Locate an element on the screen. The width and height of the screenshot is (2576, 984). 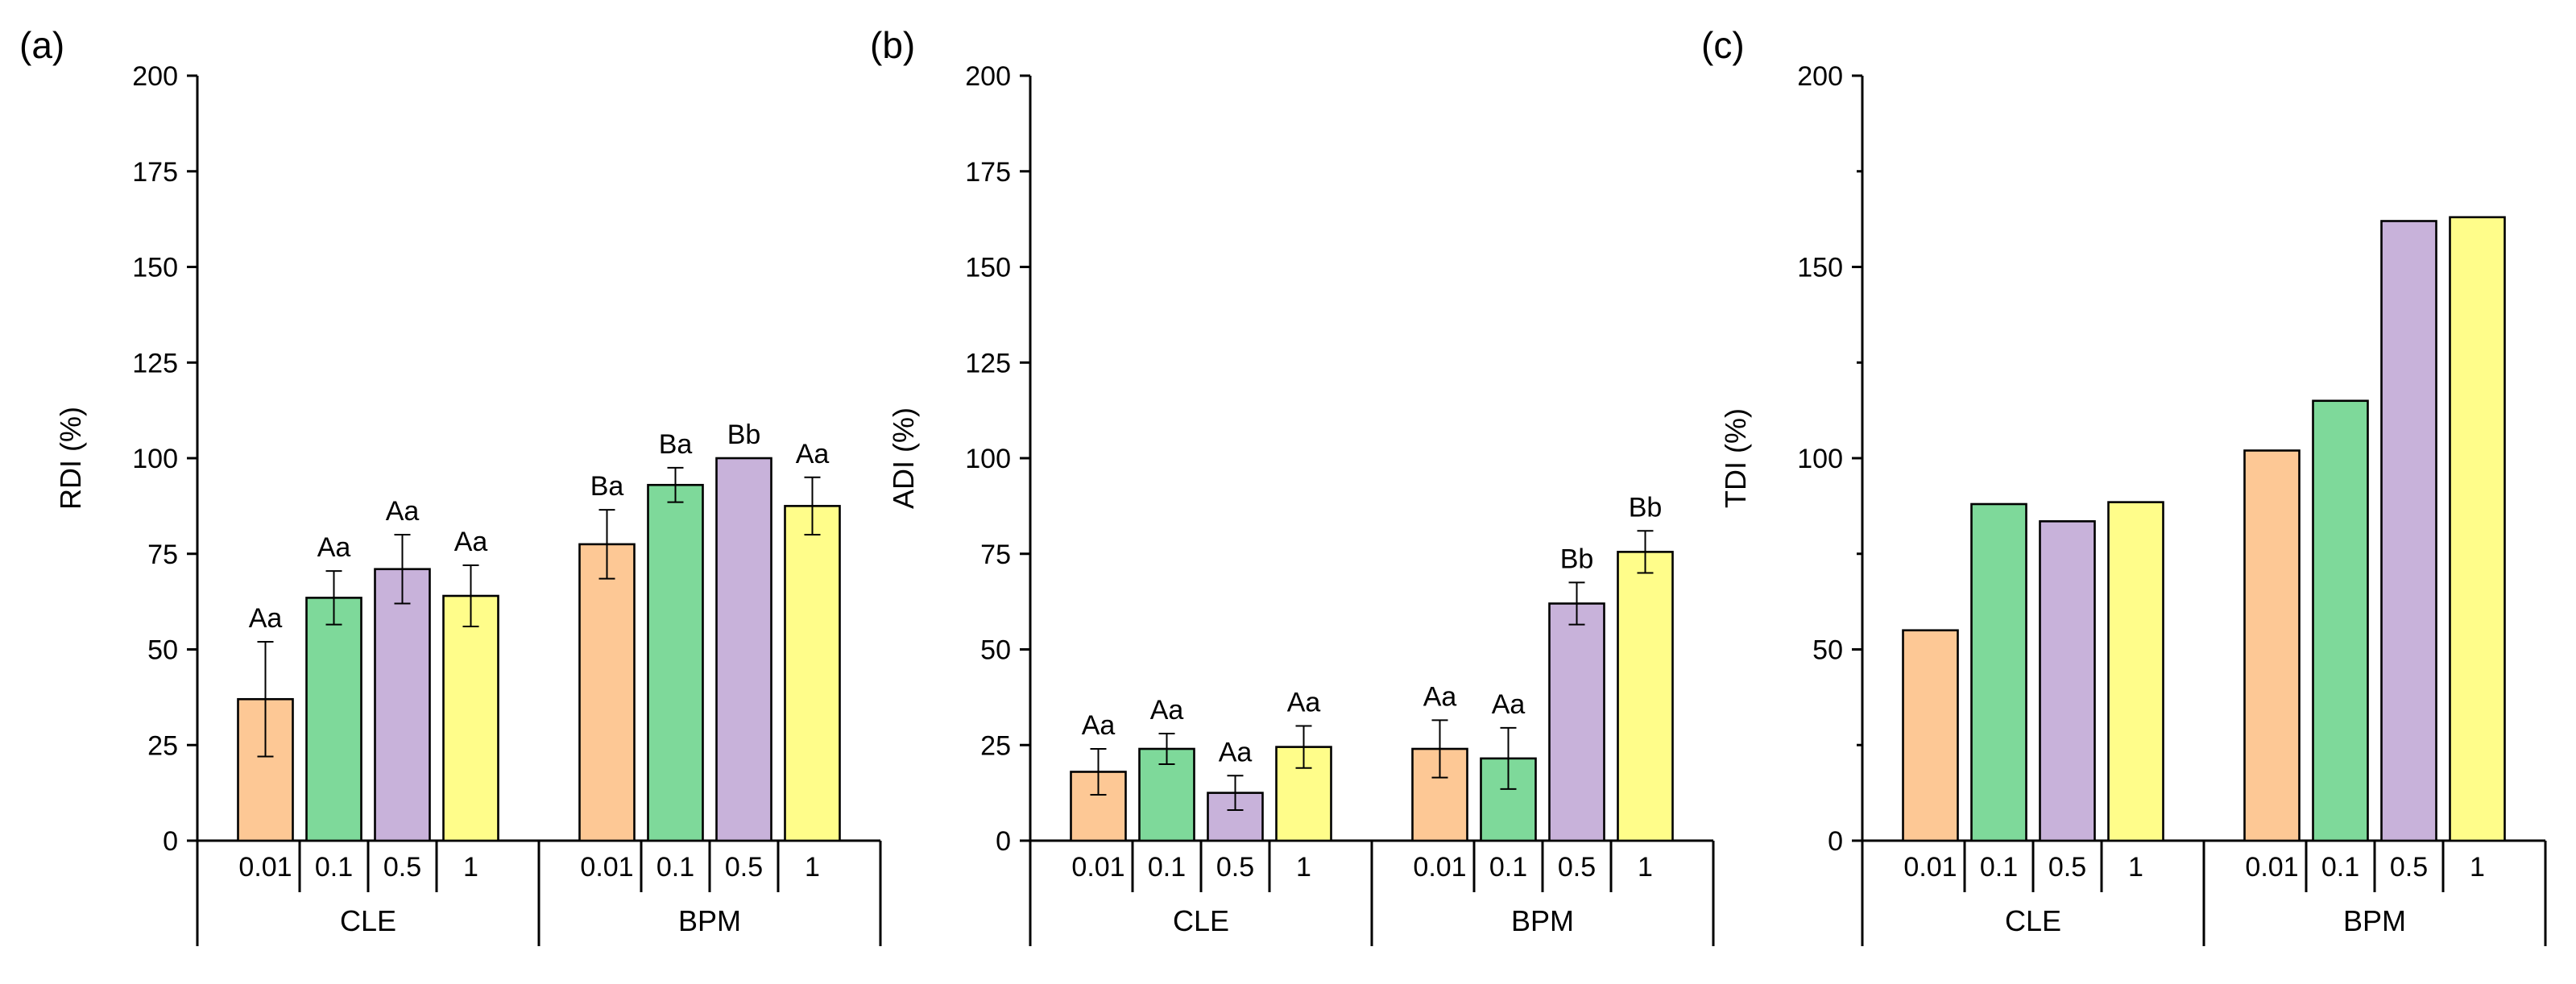
y-axis-label: ADI (%) is located at coordinates (903, 458).